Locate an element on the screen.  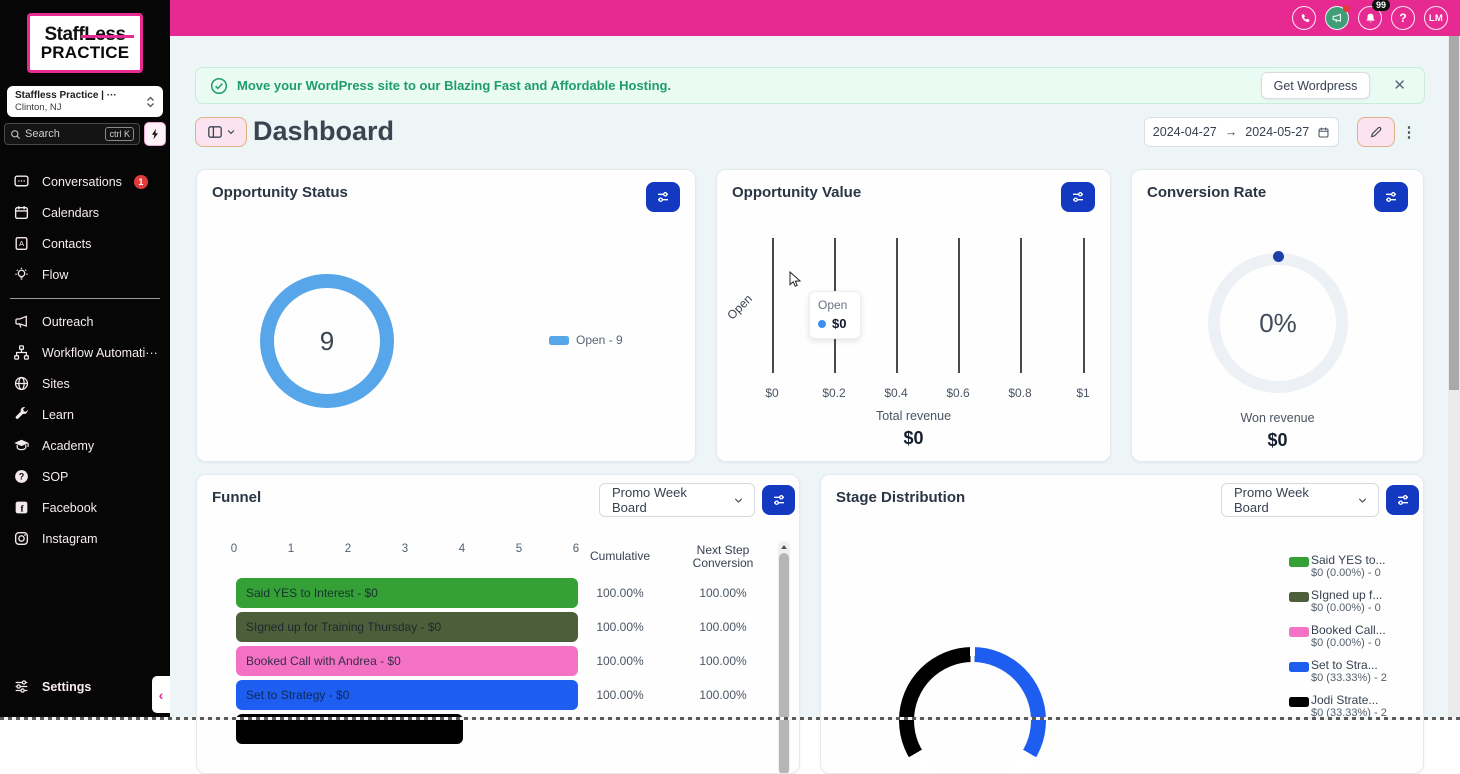
x-axis-tick: 4 is located at coordinates (462, 549).